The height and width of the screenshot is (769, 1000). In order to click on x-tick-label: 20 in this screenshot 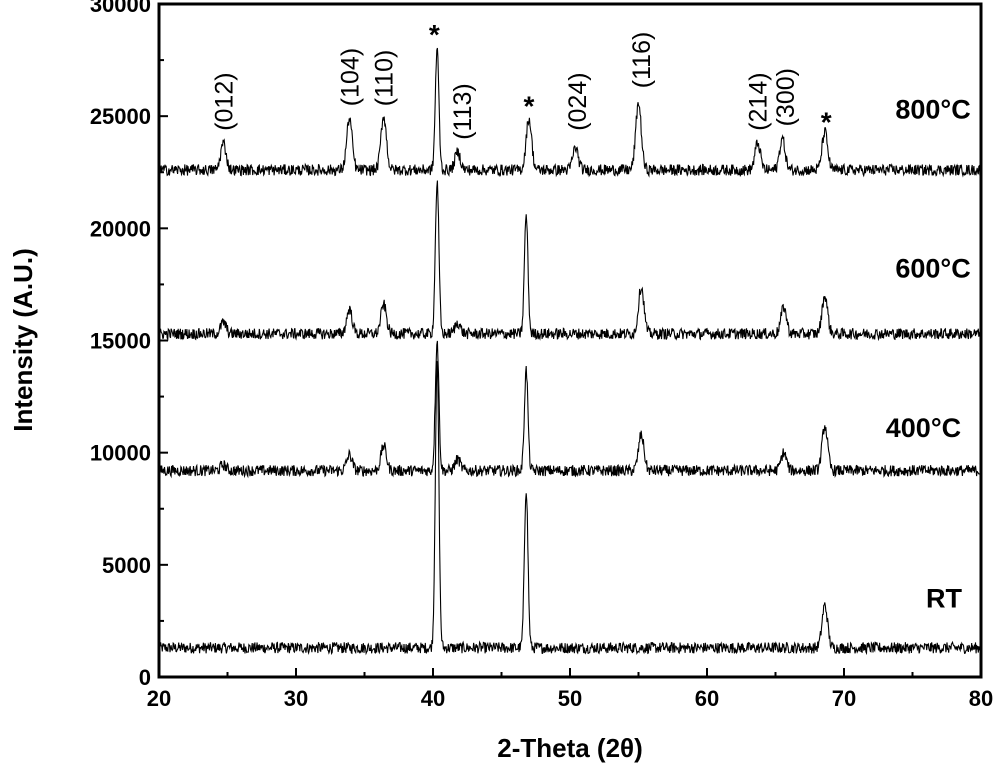, I will do `click(159, 698)`.